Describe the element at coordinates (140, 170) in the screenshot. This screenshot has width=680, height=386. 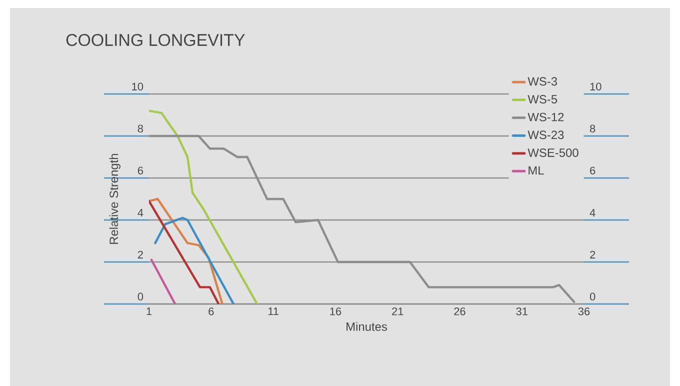
I see `y-tick-label: 6` at that location.